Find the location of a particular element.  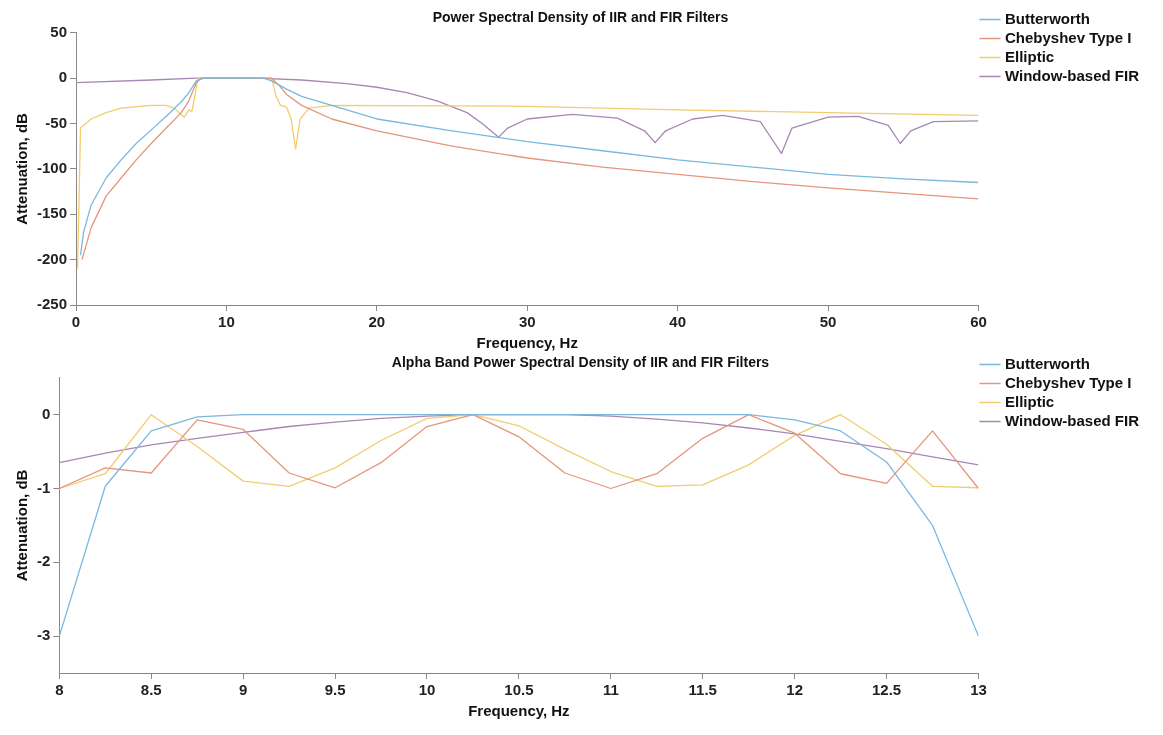

chart-title: Alpha Band Power Spectral Density of IIR and FIR Filters is located at coordinates (580, 362).